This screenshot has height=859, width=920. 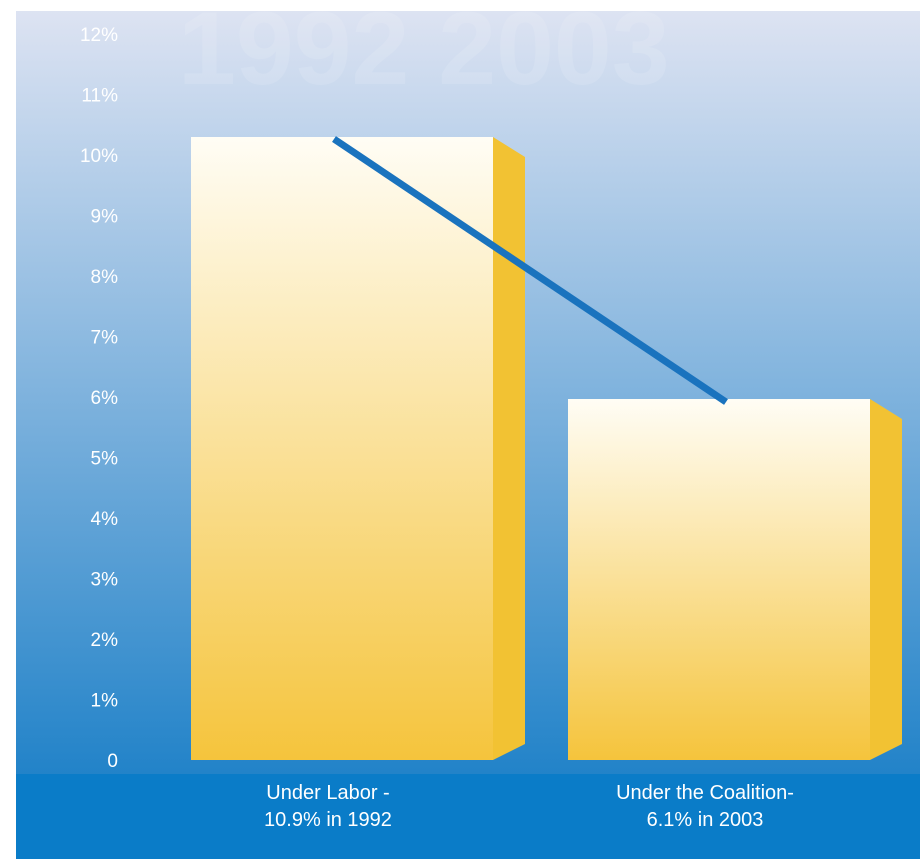 What do you see at coordinates (105, 459) in the screenshot?
I see `y-tick-label: 5%` at bounding box center [105, 459].